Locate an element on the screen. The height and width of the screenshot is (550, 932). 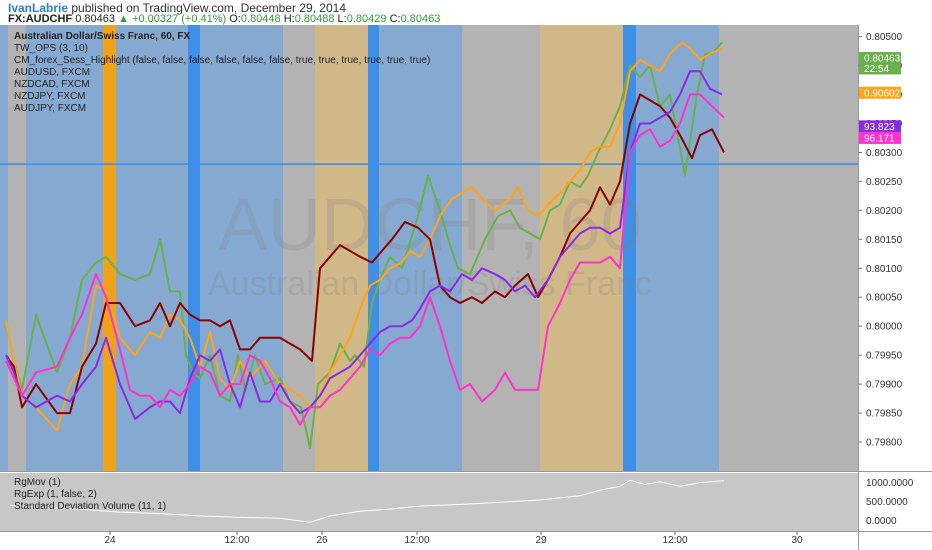
price-label: 93.823 is located at coordinates (879, 127).